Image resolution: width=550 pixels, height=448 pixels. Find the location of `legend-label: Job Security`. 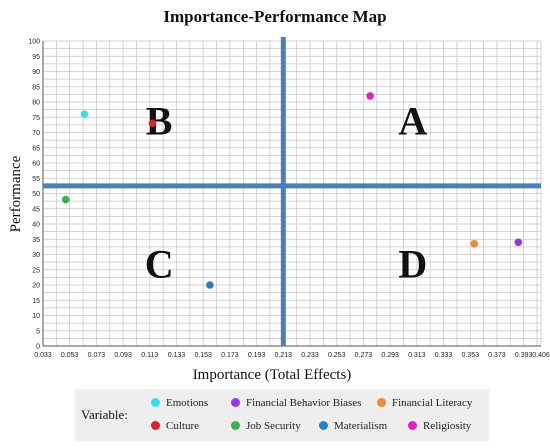

legend-label: Job Security is located at coordinates (273, 426).